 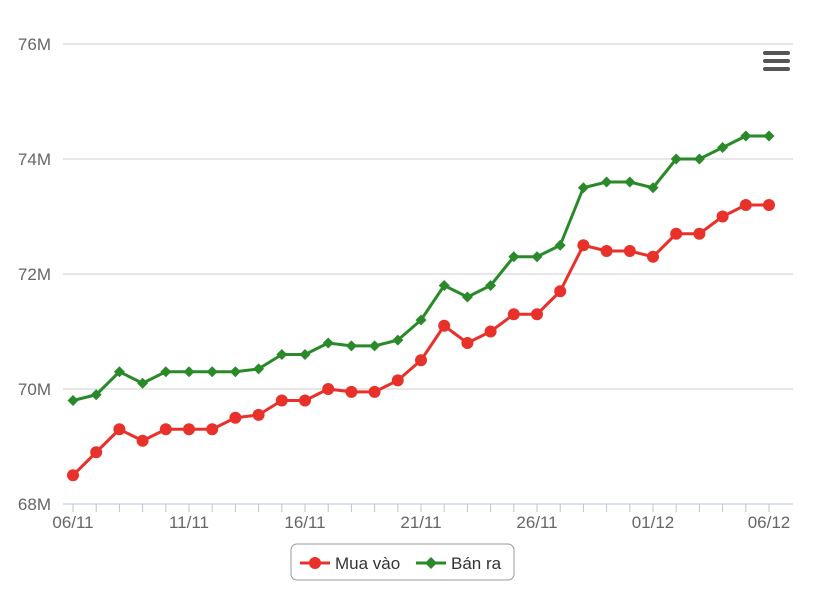 What do you see at coordinates (72, 522) in the screenshot?
I see `x-tick-label: 06/11` at bounding box center [72, 522].